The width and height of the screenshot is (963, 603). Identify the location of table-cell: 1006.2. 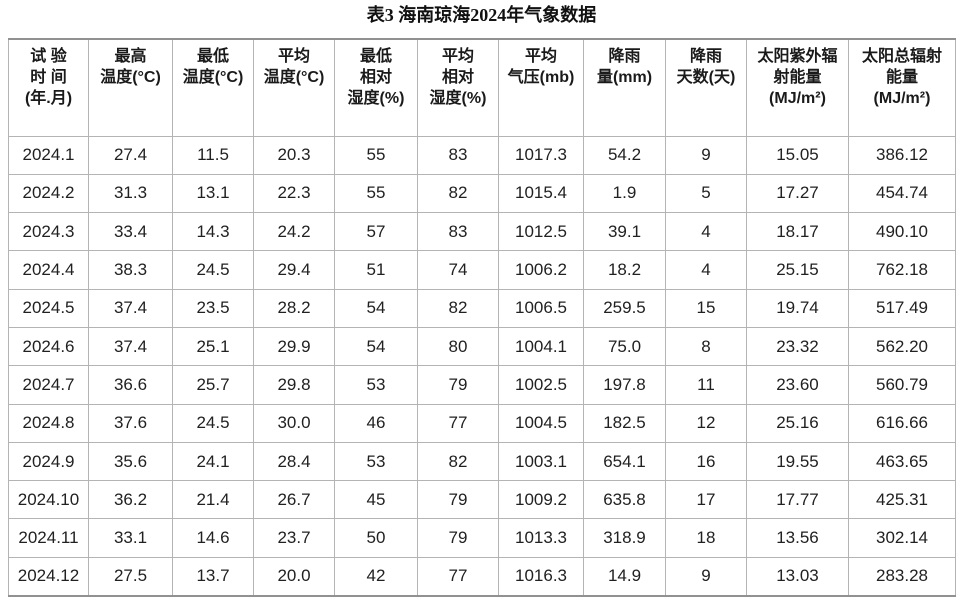
(541, 270).